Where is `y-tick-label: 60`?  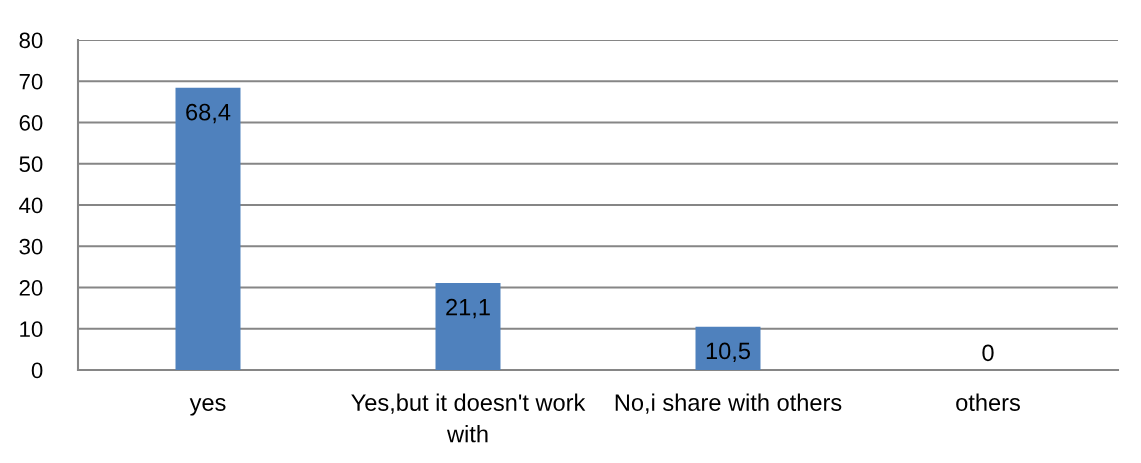 y-tick-label: 60 is located at coordinates (31, 123).